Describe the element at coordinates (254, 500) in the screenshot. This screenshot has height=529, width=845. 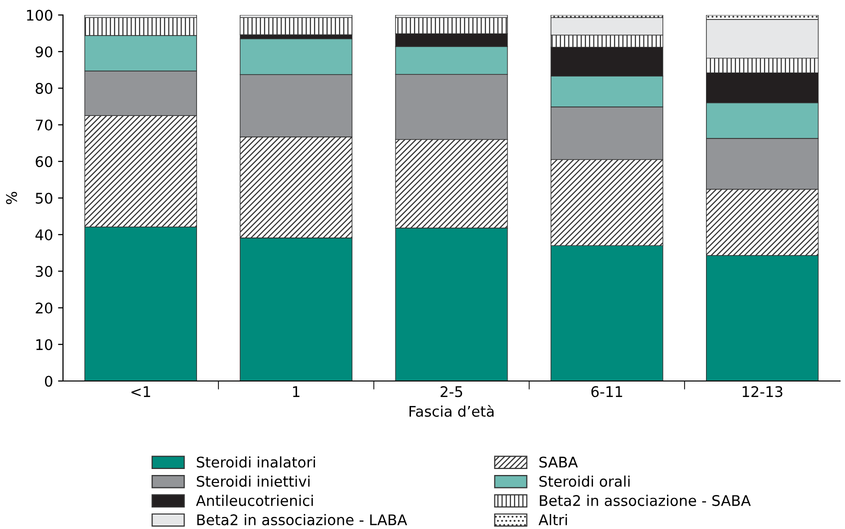
I see `legend-label: Antileucotrienici` at that location.